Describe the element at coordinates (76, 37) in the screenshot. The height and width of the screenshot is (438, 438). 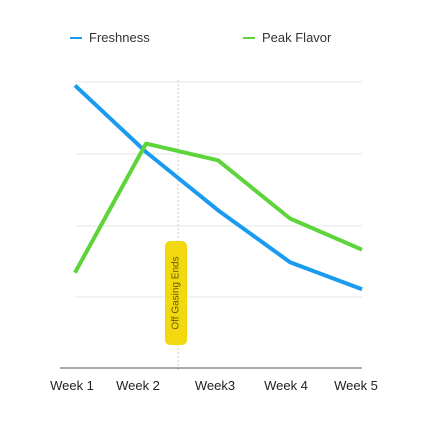
I see `legend-swatch-freshness` at that location.